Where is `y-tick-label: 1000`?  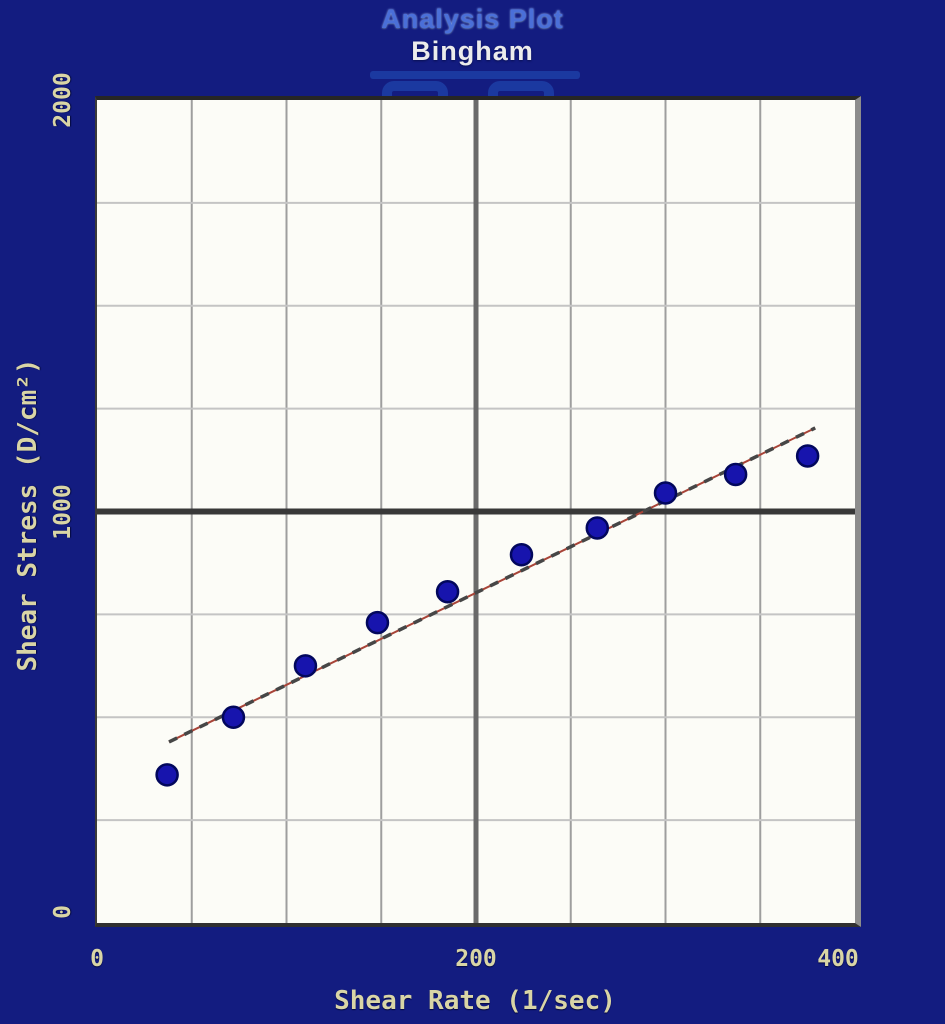 y-tick-label: 1000 is located at coordinates (63, 511).